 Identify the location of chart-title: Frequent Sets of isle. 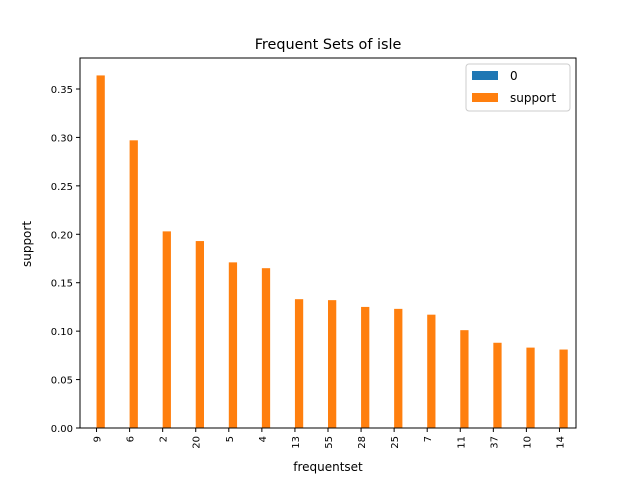
(328, 45).